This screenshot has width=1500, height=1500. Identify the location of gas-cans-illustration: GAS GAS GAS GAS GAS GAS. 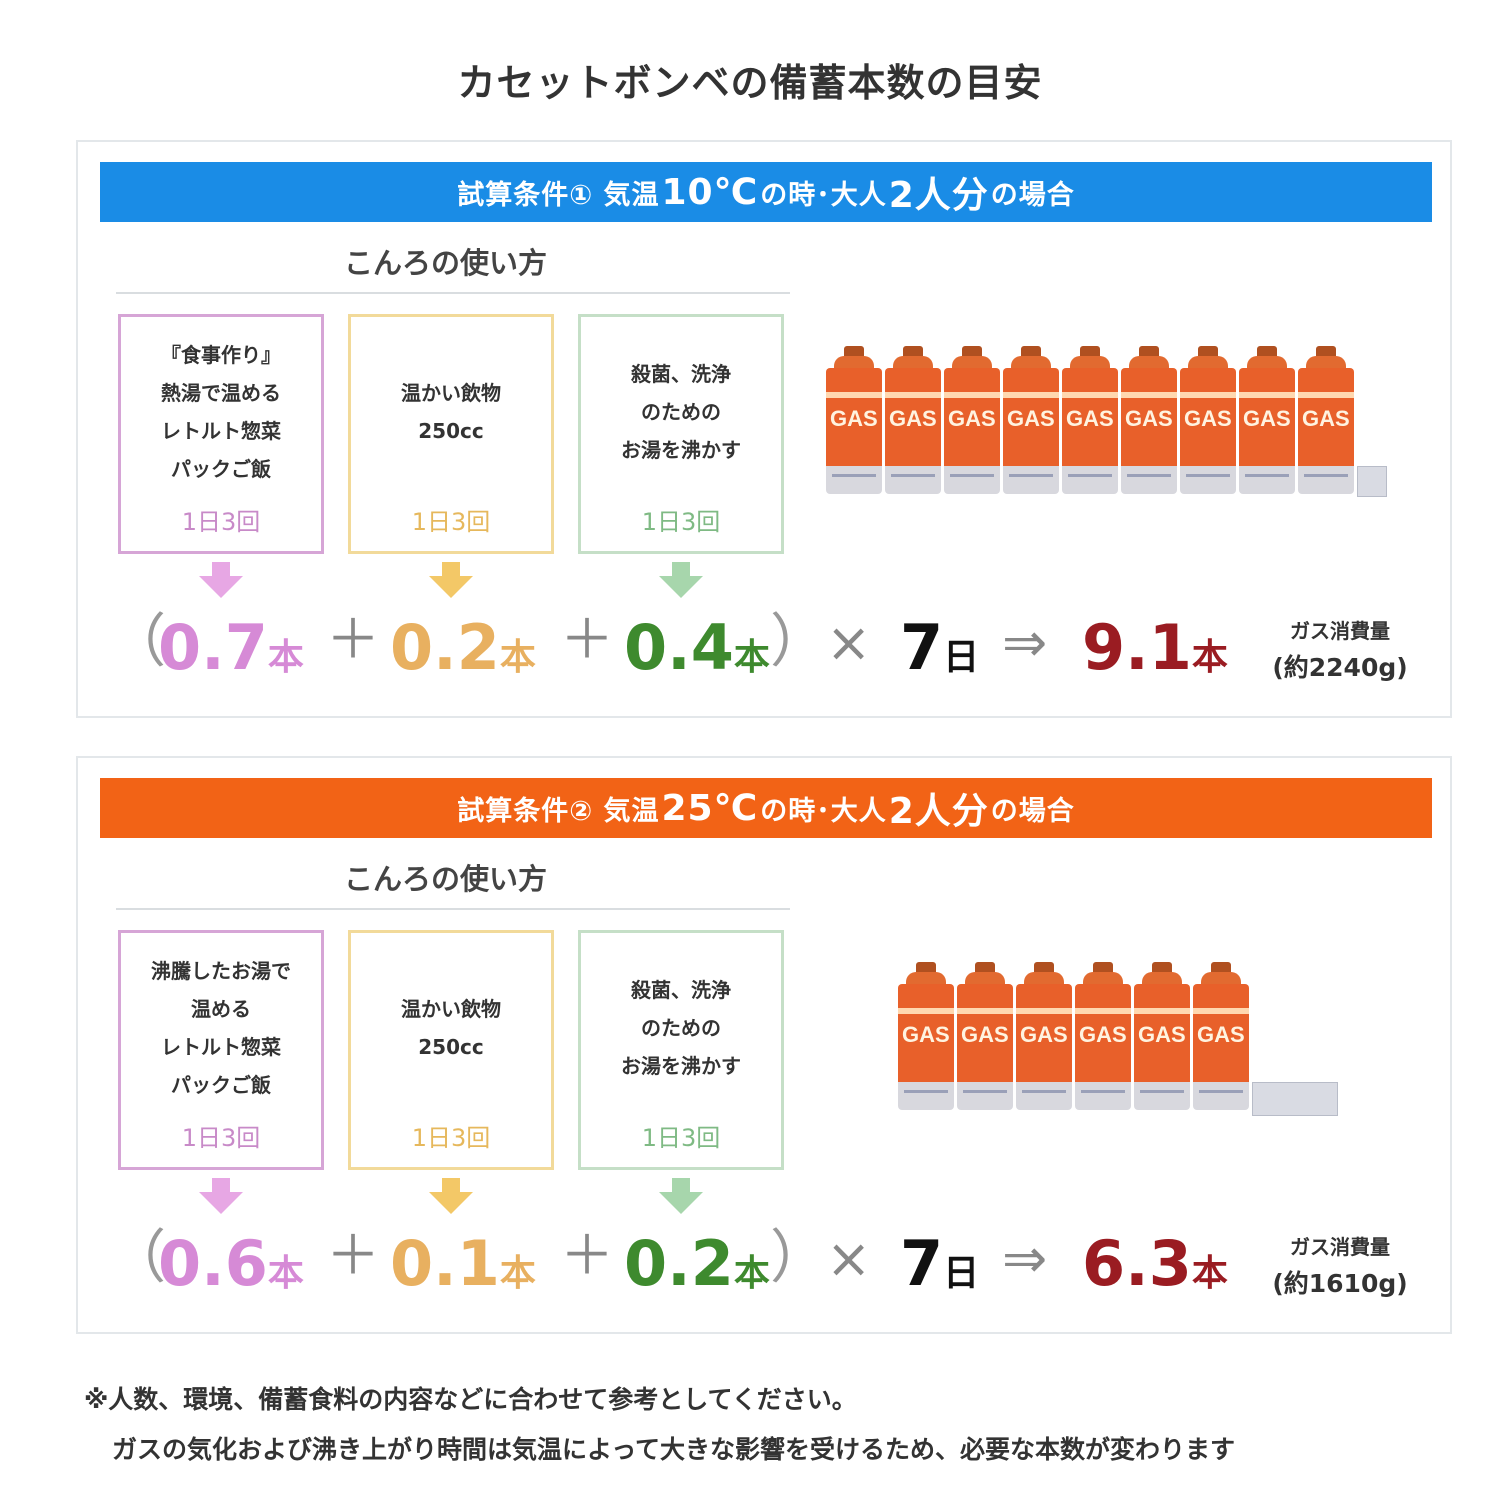
(1138, 1042).